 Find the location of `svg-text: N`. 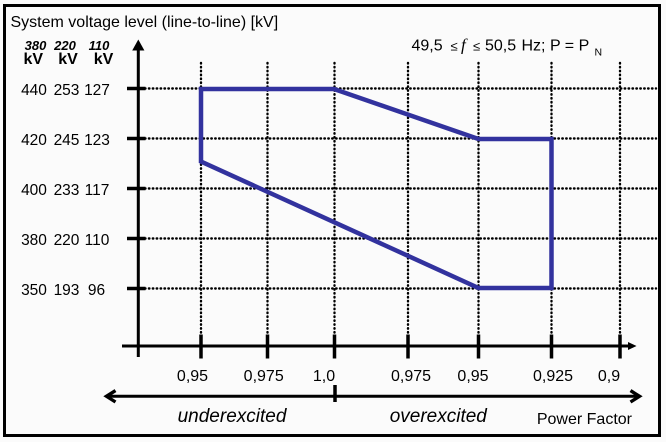

svg-text: N is located at coordinates (599, 53).